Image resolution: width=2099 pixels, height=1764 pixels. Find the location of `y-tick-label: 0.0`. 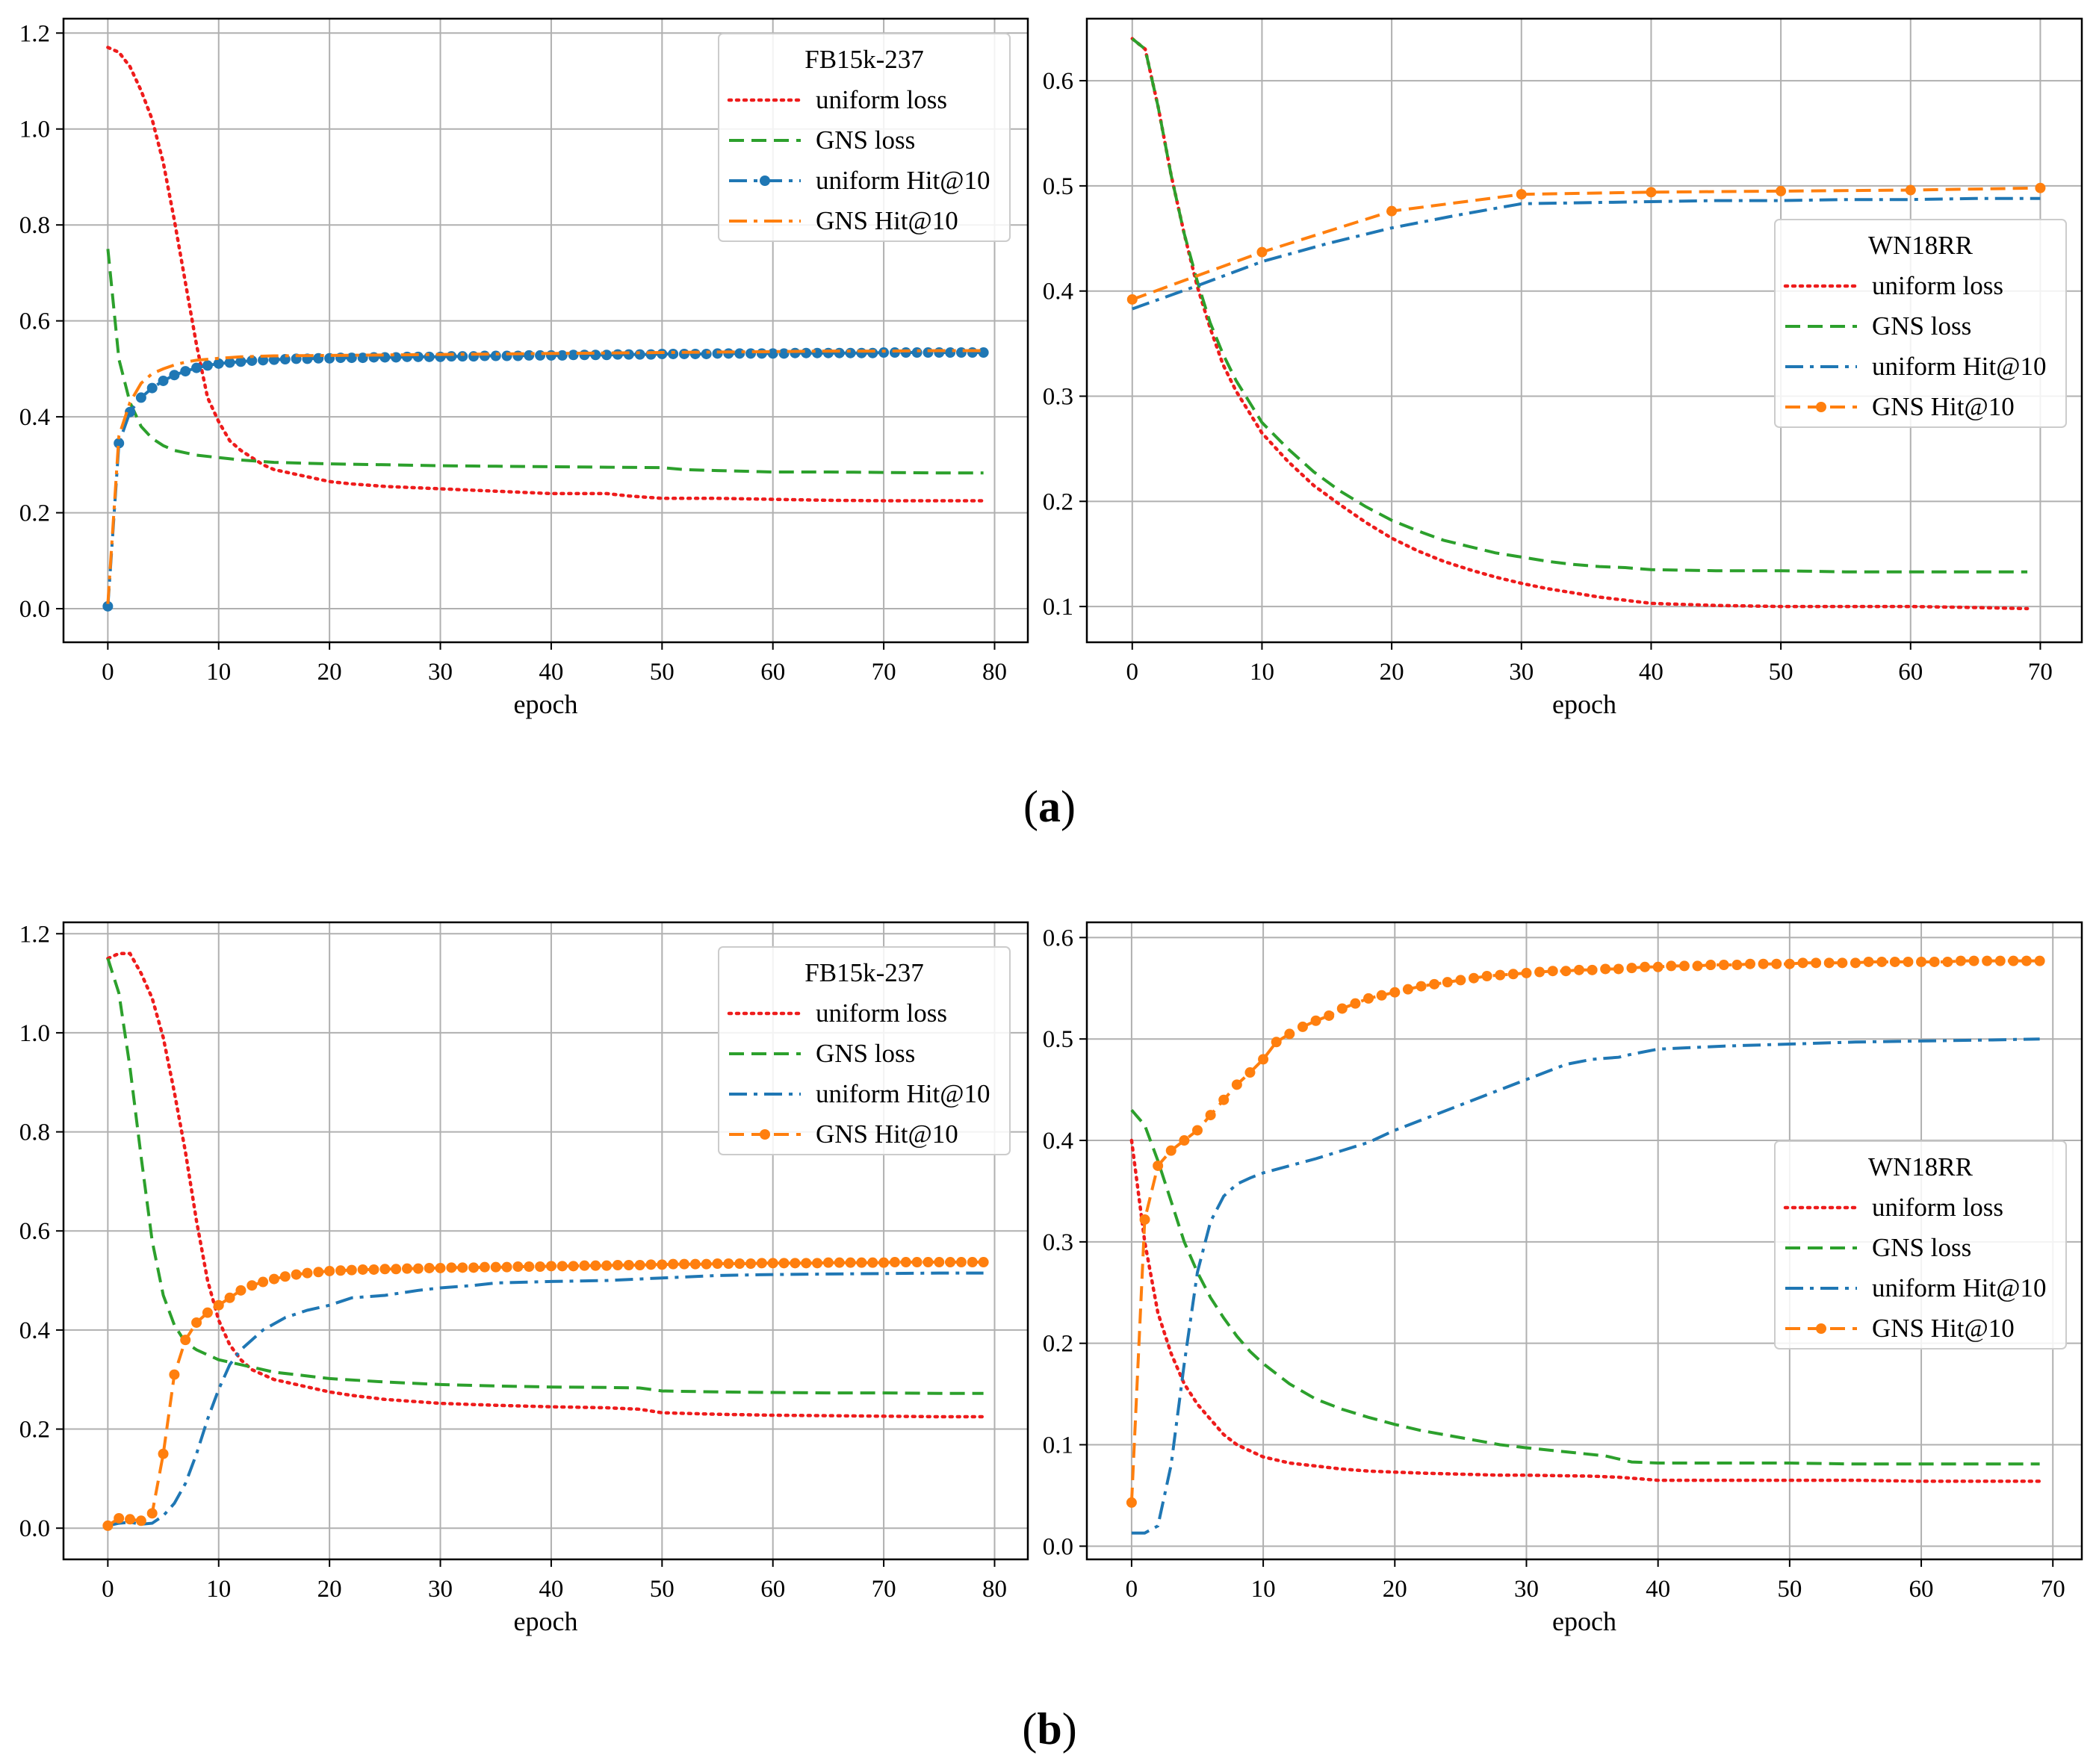

y-tick-label: 0.0 is located at coordinates (1058, 1546).